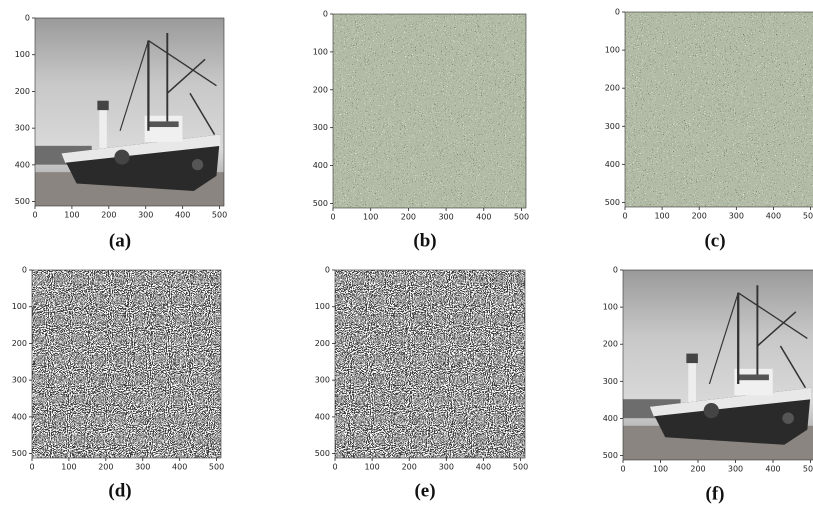 Image resolution: width=813 pixels, height=507 pixels. What do you see at coordinates (715, 493) in the screenshot?
I see `caption: (f)` at bounding box center [715, 493].